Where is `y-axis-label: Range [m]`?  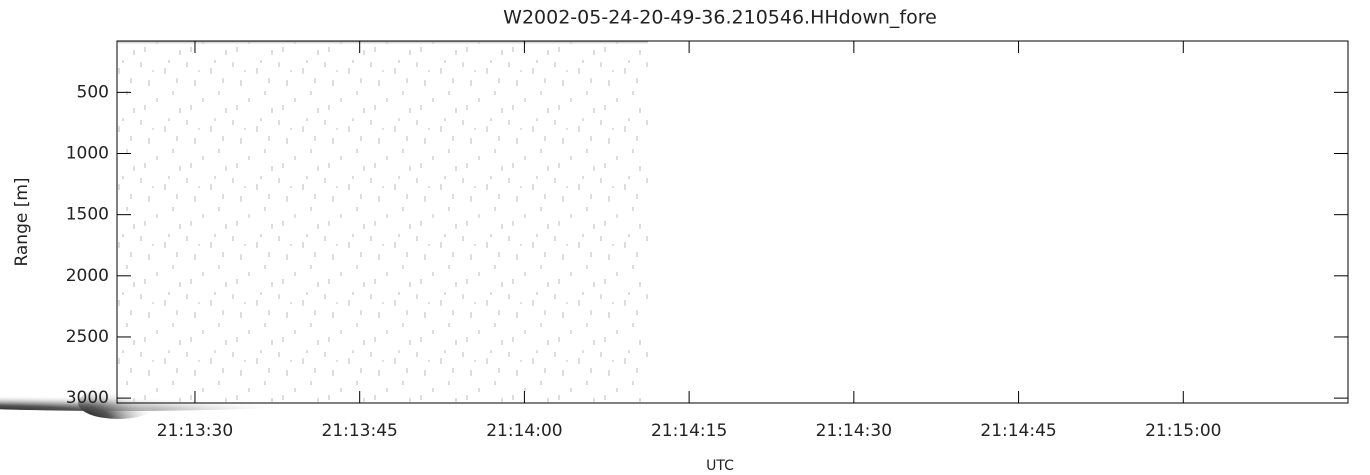
y-axis-label: Range [m] is located at coordinates (22, 221).